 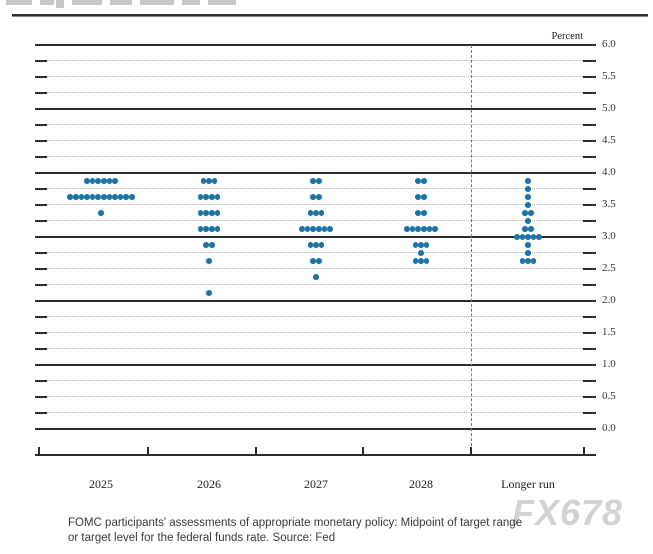 I want to click on y-axis-unit-label: Percent, so click(x=567, y=36).